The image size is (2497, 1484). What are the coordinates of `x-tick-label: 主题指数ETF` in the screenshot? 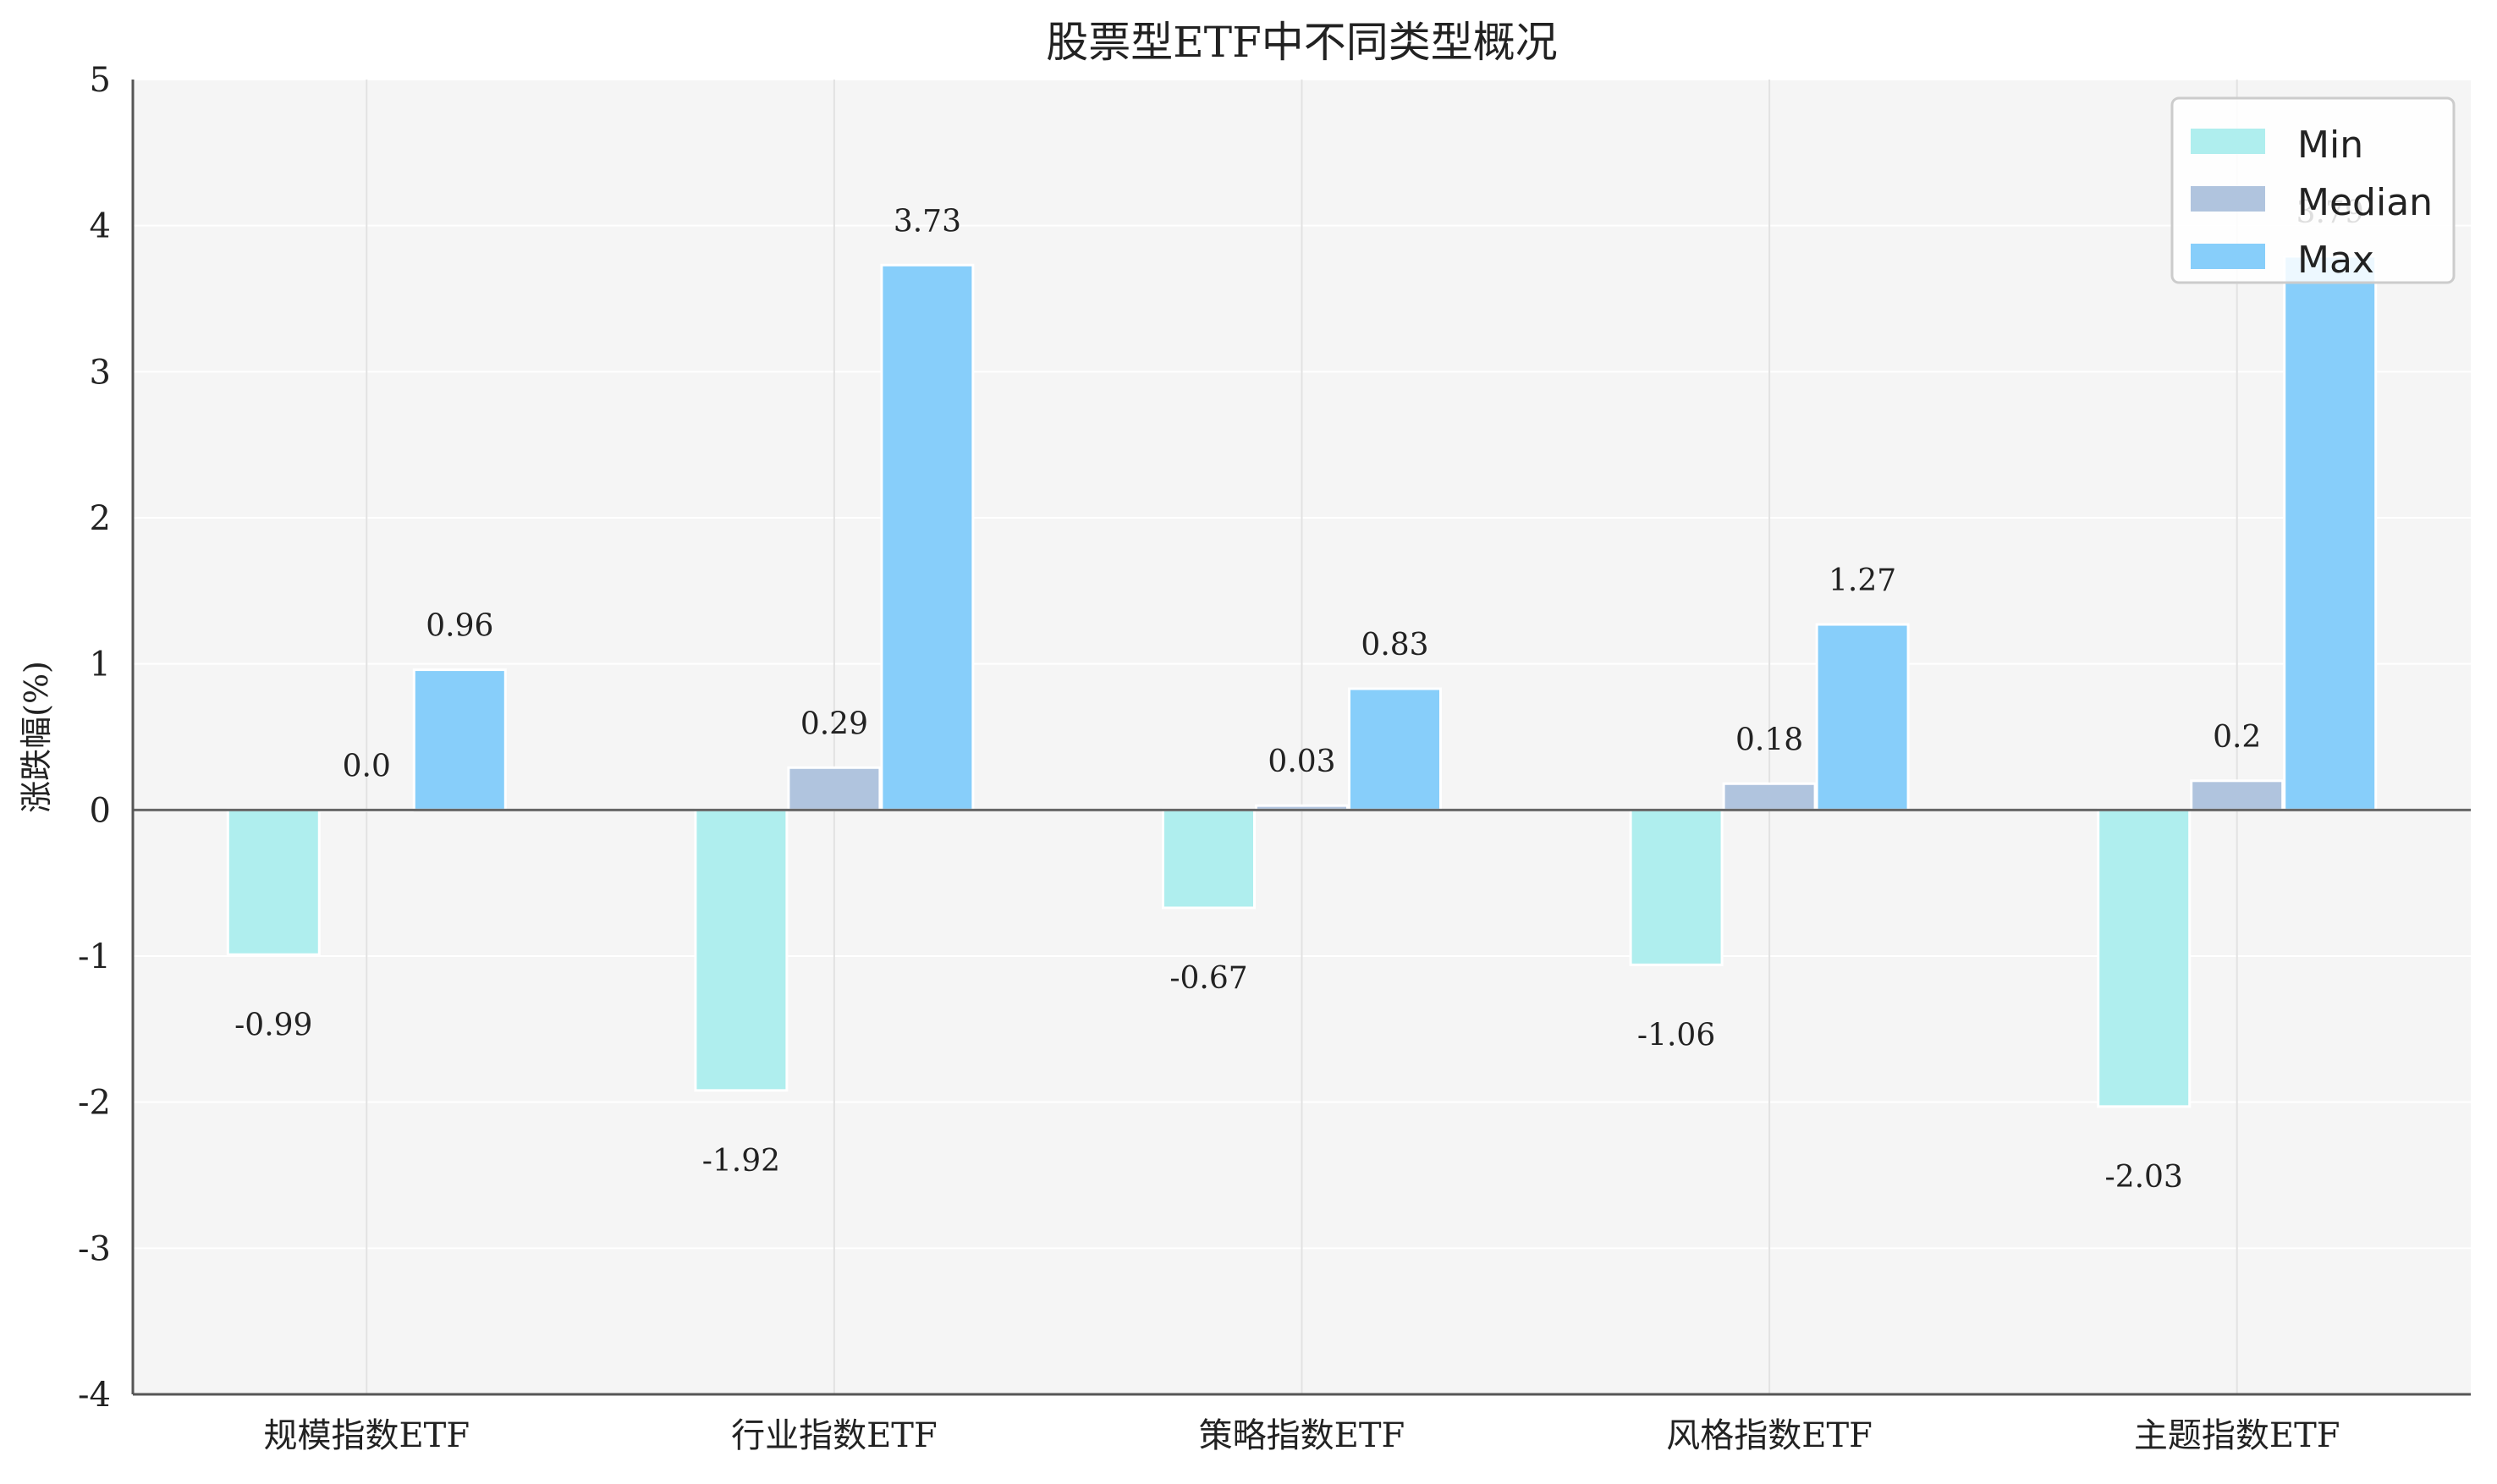 It's located at (2237, 1435).